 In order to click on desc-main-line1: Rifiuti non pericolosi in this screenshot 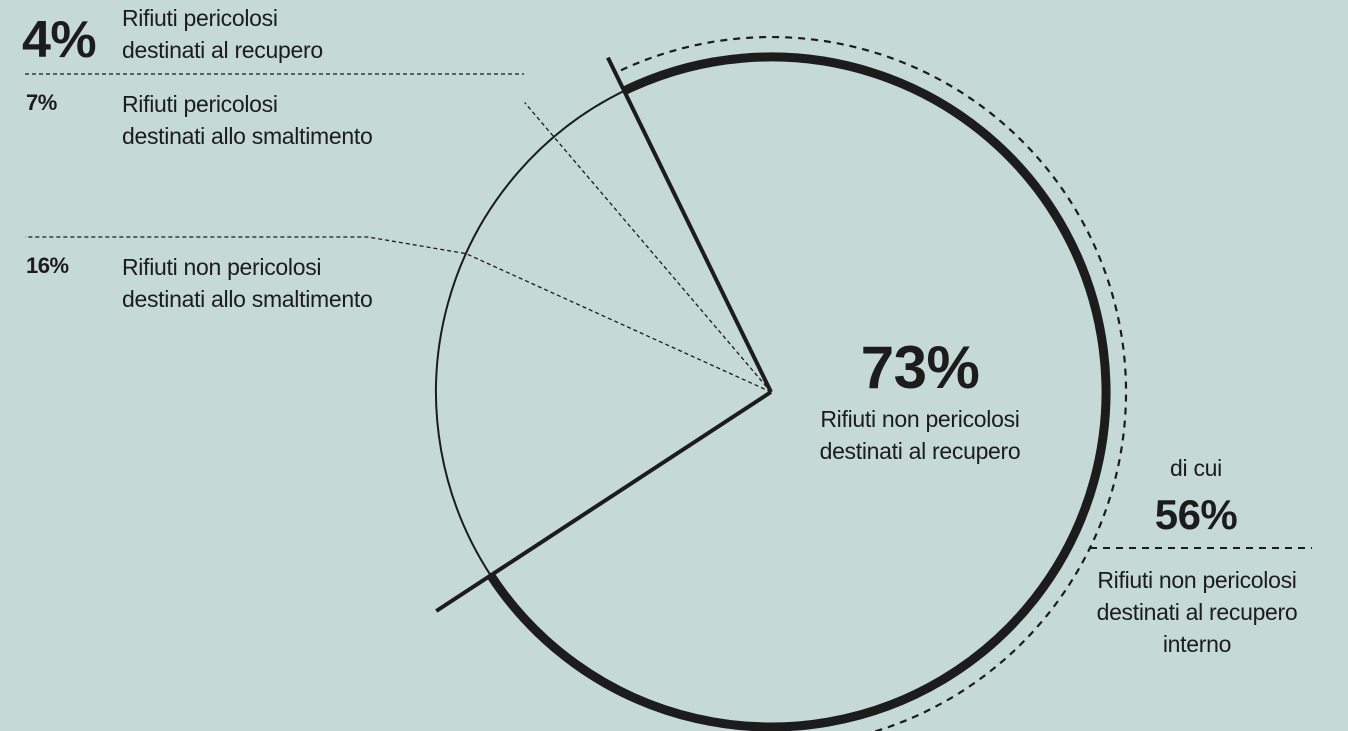, I will do `click(920, 419)`.